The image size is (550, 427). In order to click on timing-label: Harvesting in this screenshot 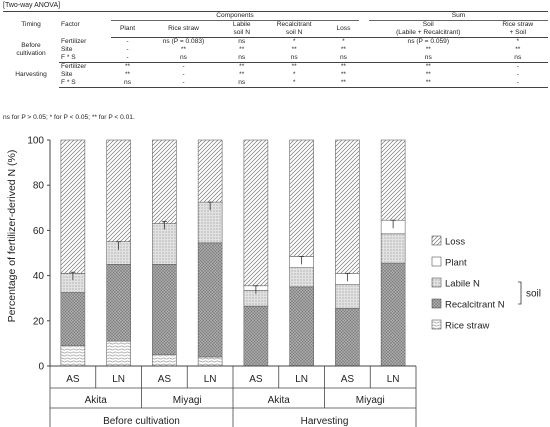, I will do `click(325, 421)`.